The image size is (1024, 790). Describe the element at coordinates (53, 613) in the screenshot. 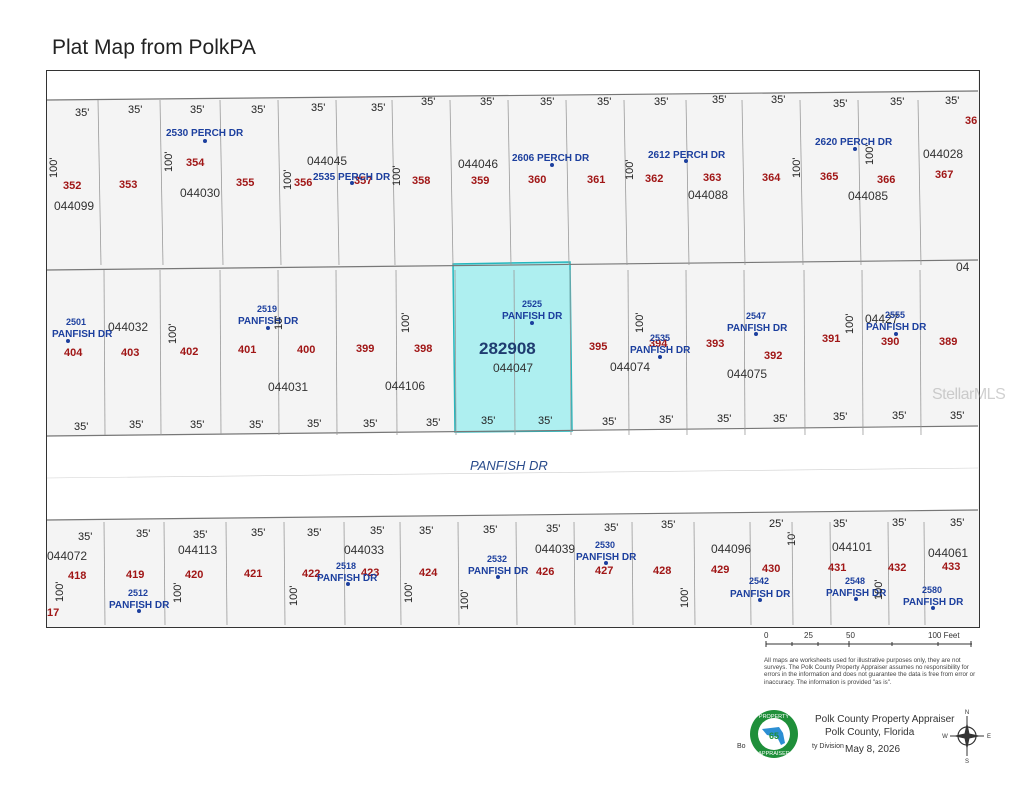

I see `lot-number: 17` at that location.